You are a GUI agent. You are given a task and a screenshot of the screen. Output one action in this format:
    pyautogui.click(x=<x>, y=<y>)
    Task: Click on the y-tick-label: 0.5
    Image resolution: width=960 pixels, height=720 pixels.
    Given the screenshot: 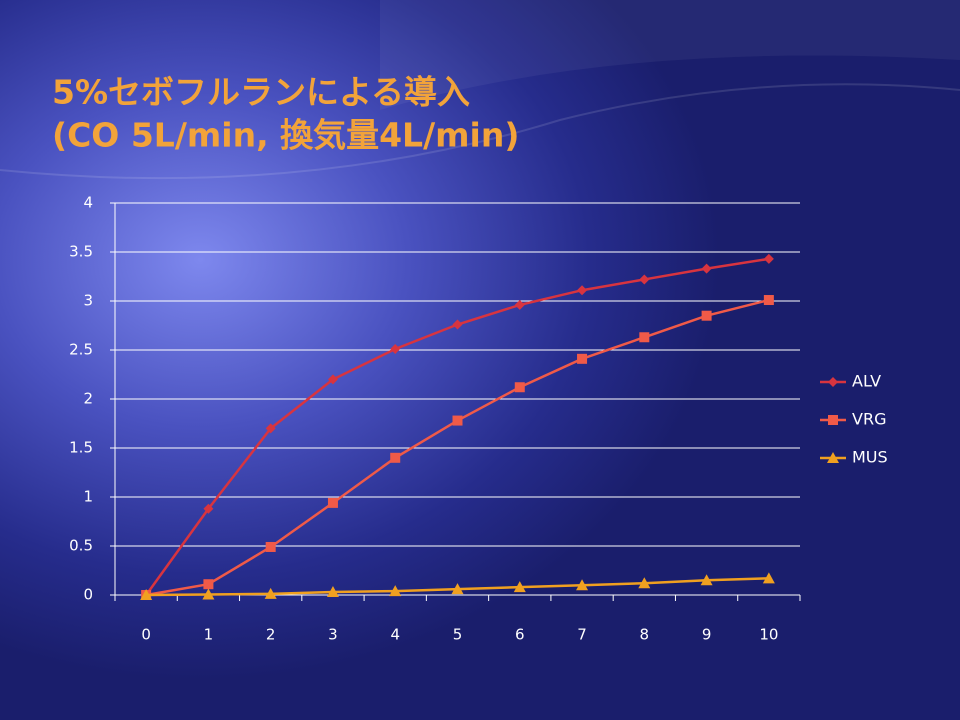 What is the action you would take?
    pyautogui.click(x=81, y=546)
    